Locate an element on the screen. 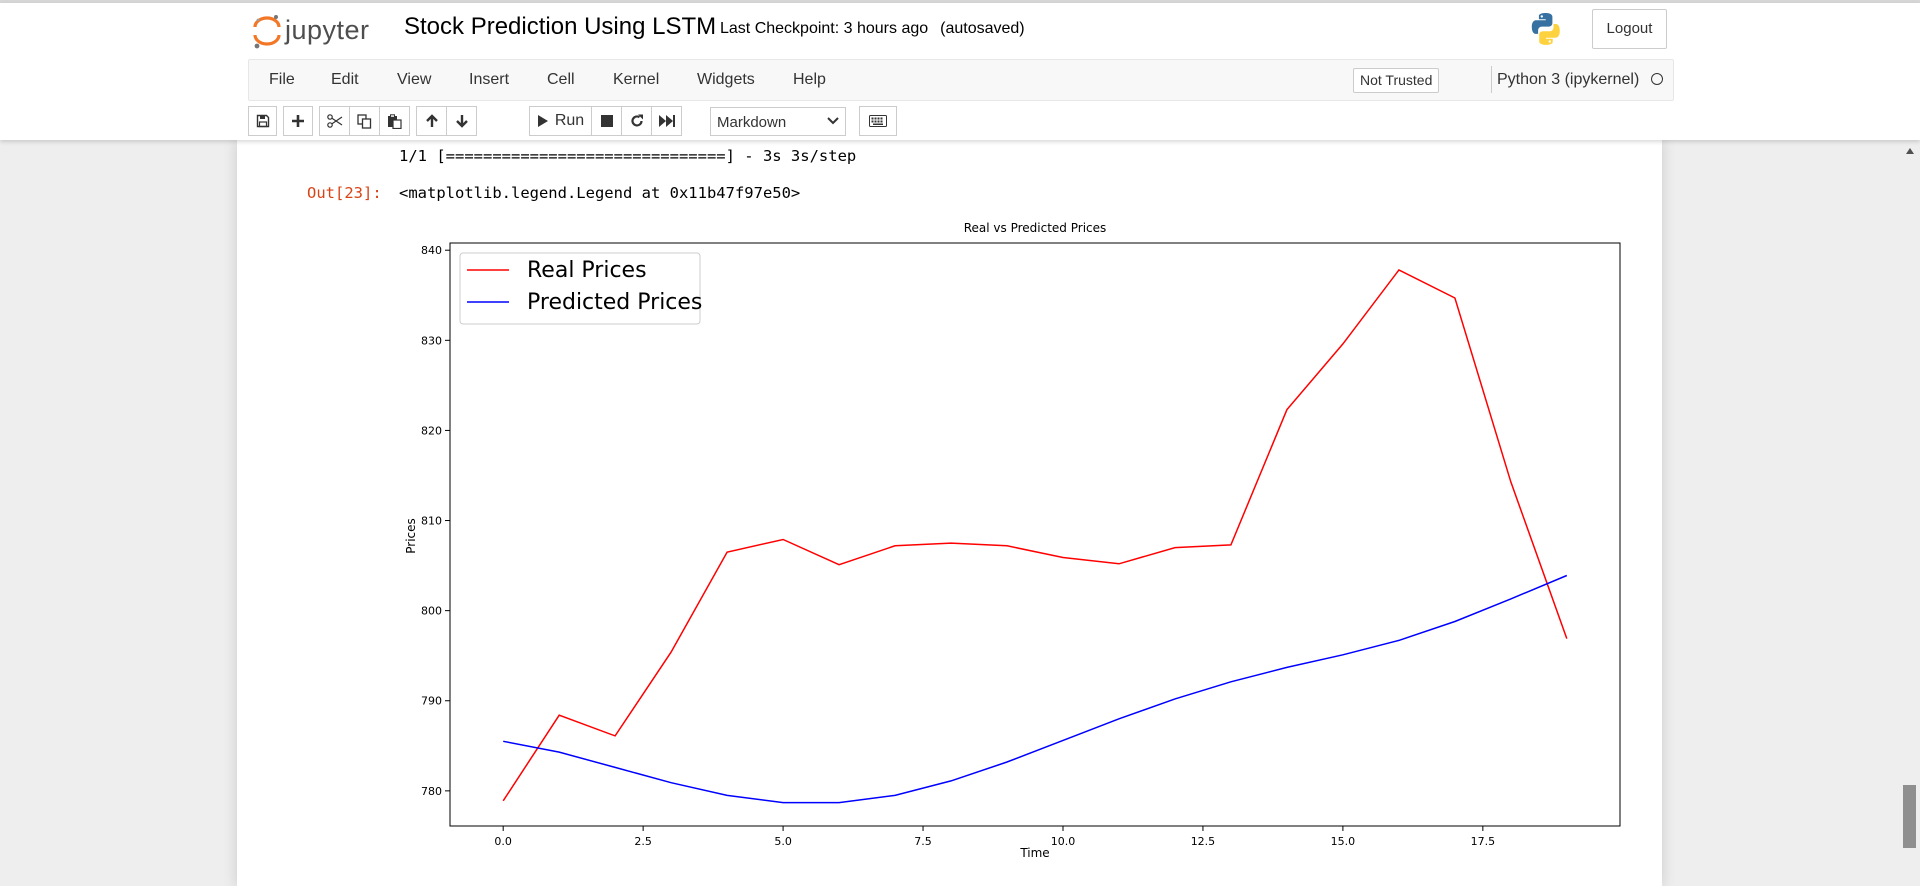 Image resolution: width=1920 pixels, height=886 pixels. jupyter-wordmark: jupyter is located at coordinates (327, 30).